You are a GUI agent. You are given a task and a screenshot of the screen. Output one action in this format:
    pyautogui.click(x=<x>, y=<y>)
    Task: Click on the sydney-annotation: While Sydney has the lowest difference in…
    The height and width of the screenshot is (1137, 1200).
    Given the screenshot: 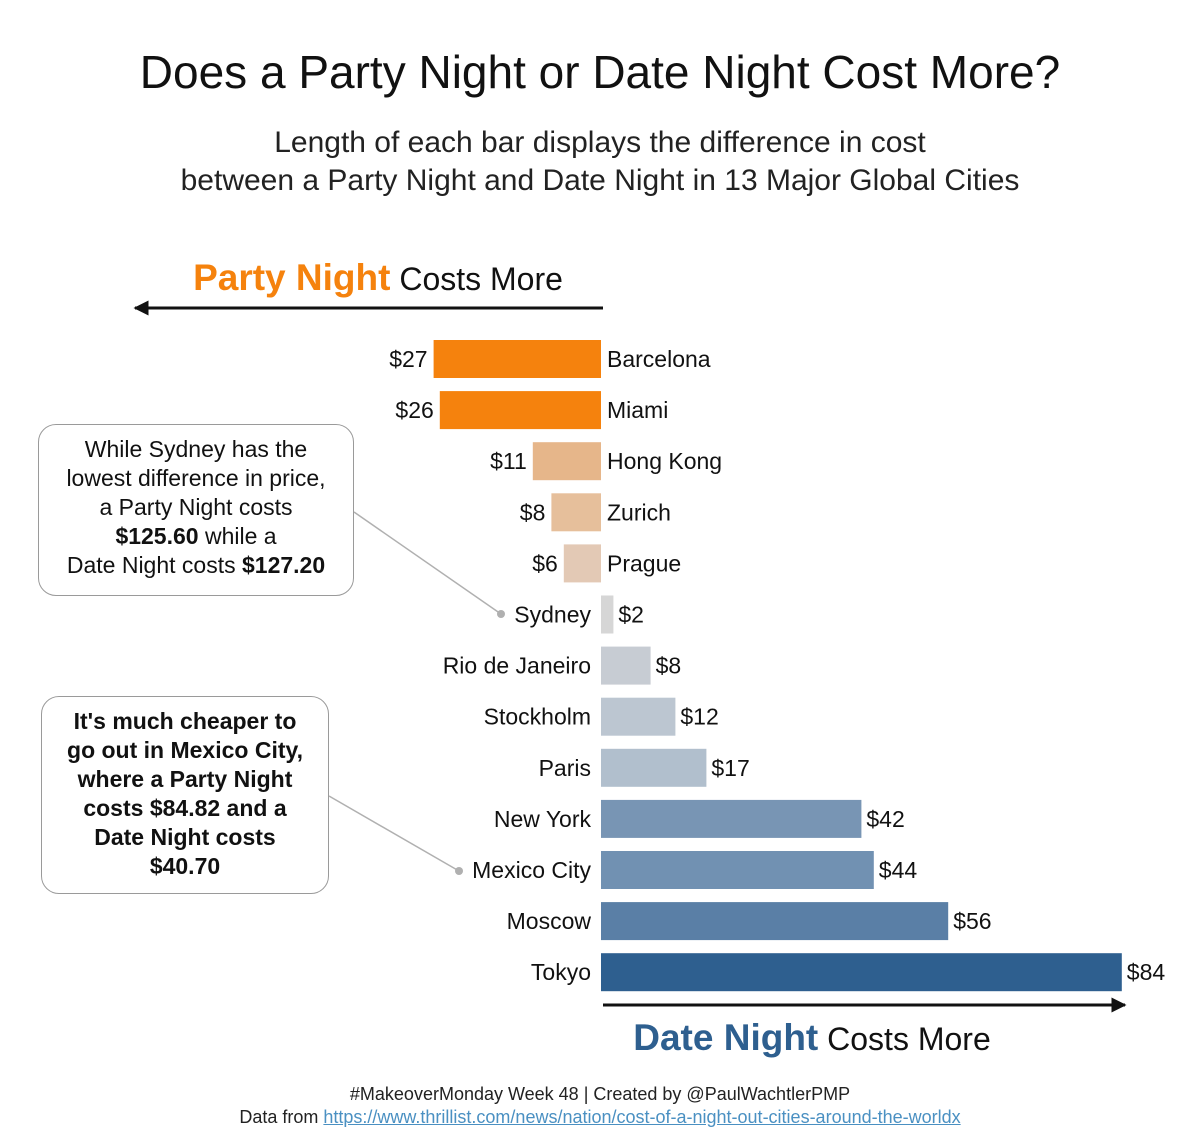 What is the action you would take?
    pyautogui.click(x=196, y=510)
    